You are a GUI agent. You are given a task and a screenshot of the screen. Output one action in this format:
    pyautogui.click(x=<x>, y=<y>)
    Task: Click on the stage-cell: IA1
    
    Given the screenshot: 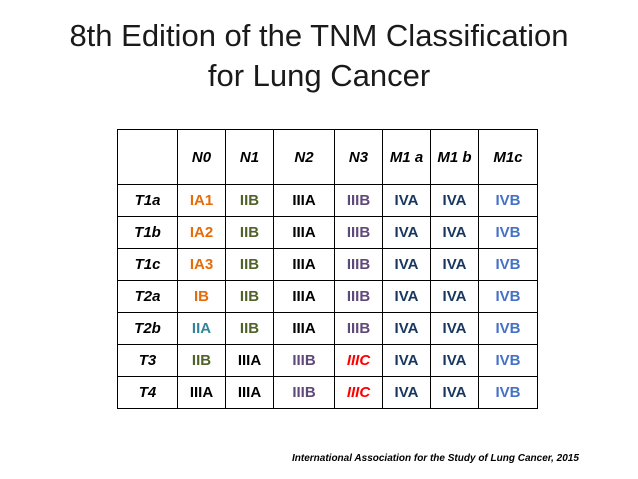 What is the action you would take?
    pyautogui.click(x=201, y=200)
    